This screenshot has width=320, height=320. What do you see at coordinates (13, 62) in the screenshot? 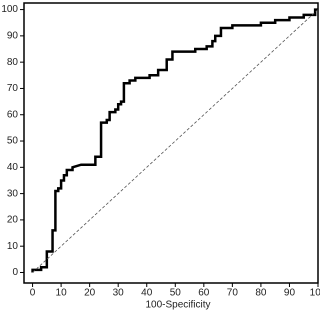
I see `y-tick-label: 80` at bounding box center [13, 62].